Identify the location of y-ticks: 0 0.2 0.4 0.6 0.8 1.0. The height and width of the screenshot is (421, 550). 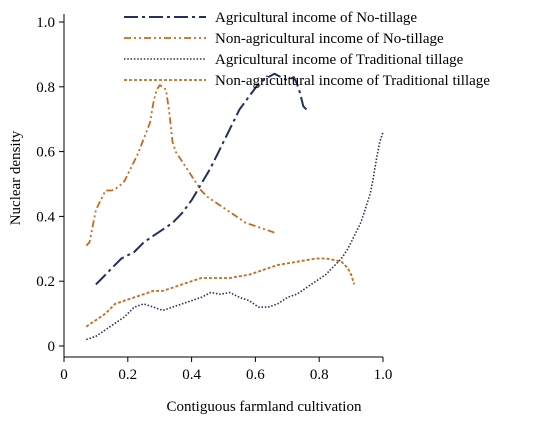
(50, 185).